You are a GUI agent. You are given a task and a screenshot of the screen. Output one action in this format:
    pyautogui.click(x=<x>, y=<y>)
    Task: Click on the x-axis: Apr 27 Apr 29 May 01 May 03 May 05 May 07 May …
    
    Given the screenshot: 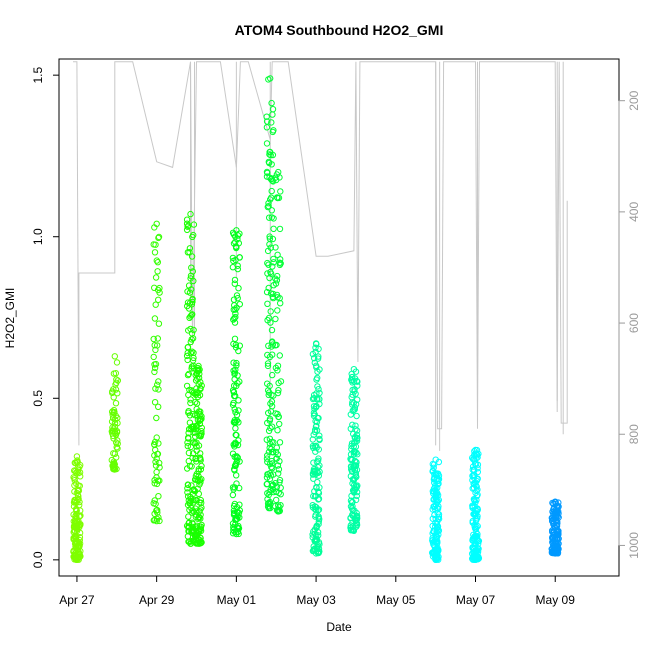 What is the action you would take?
    pyautogui.click(x=317, y=591)
    